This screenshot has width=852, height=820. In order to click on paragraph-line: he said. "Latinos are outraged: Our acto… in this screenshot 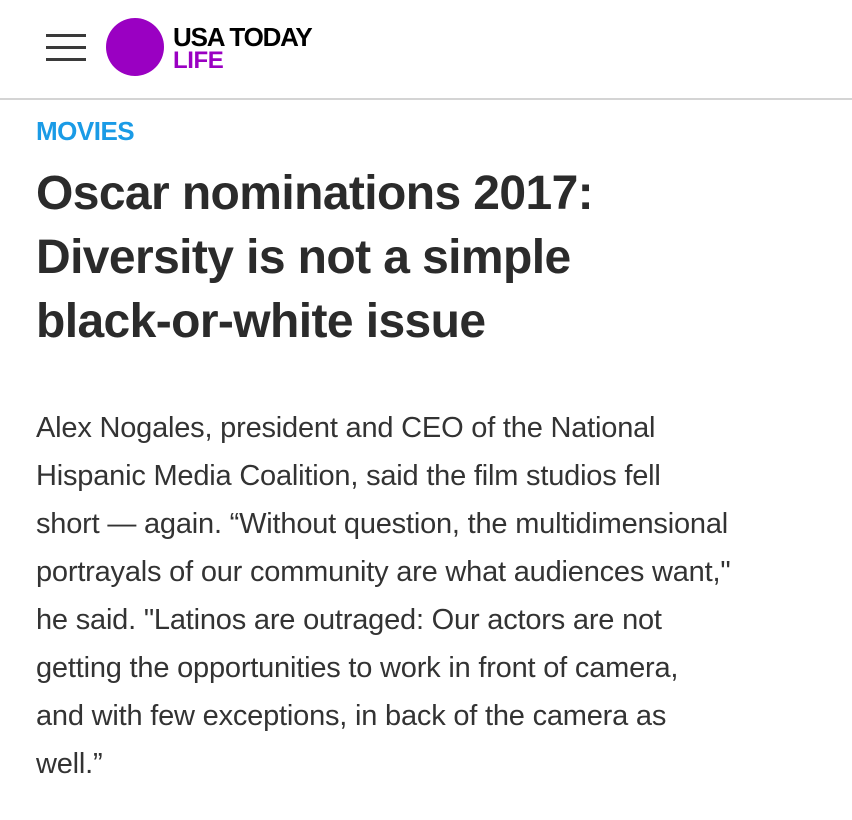, I will do `click(349, 620)`.